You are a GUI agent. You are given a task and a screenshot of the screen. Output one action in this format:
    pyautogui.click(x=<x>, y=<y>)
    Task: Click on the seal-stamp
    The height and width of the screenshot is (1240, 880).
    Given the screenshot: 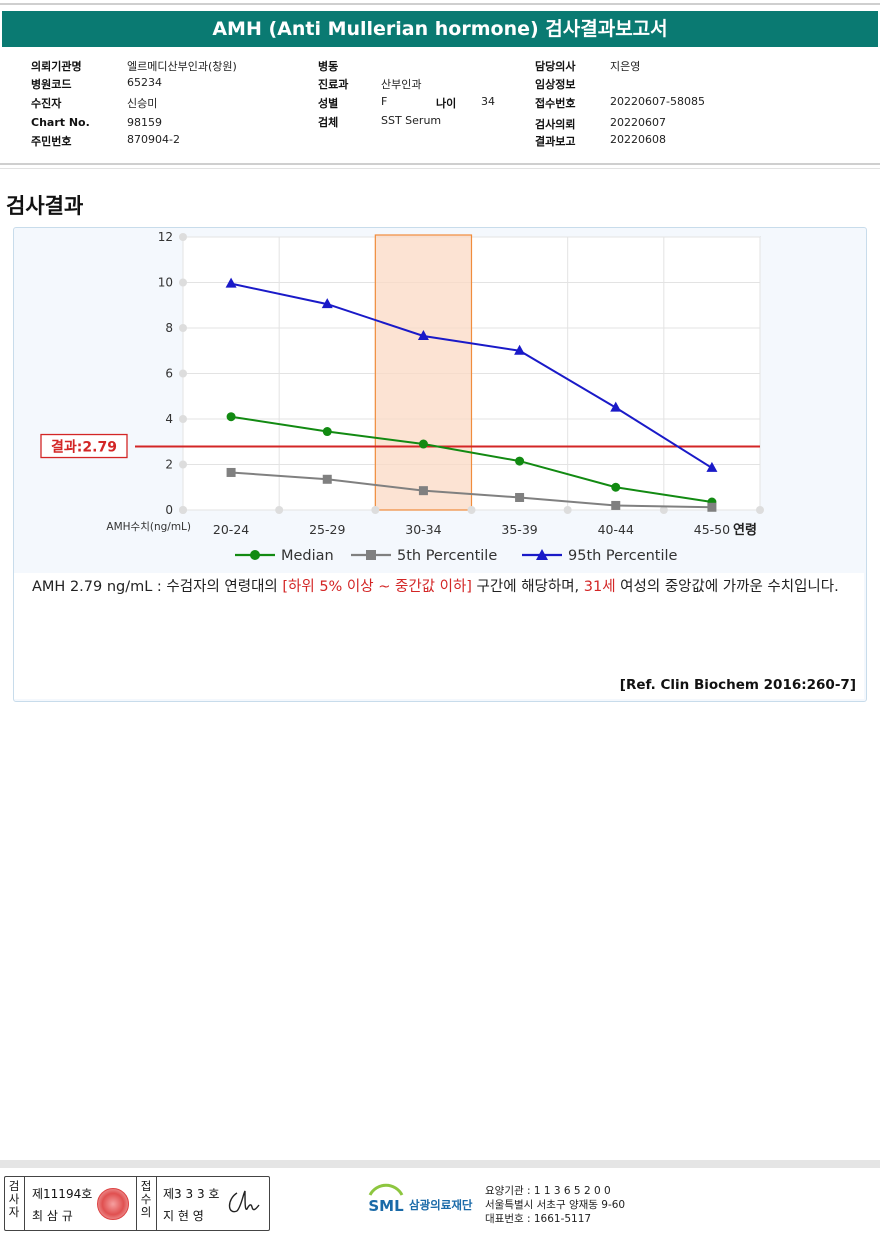 What is the action you would take?
    pyautogui.click(x=113, y=1204)
    